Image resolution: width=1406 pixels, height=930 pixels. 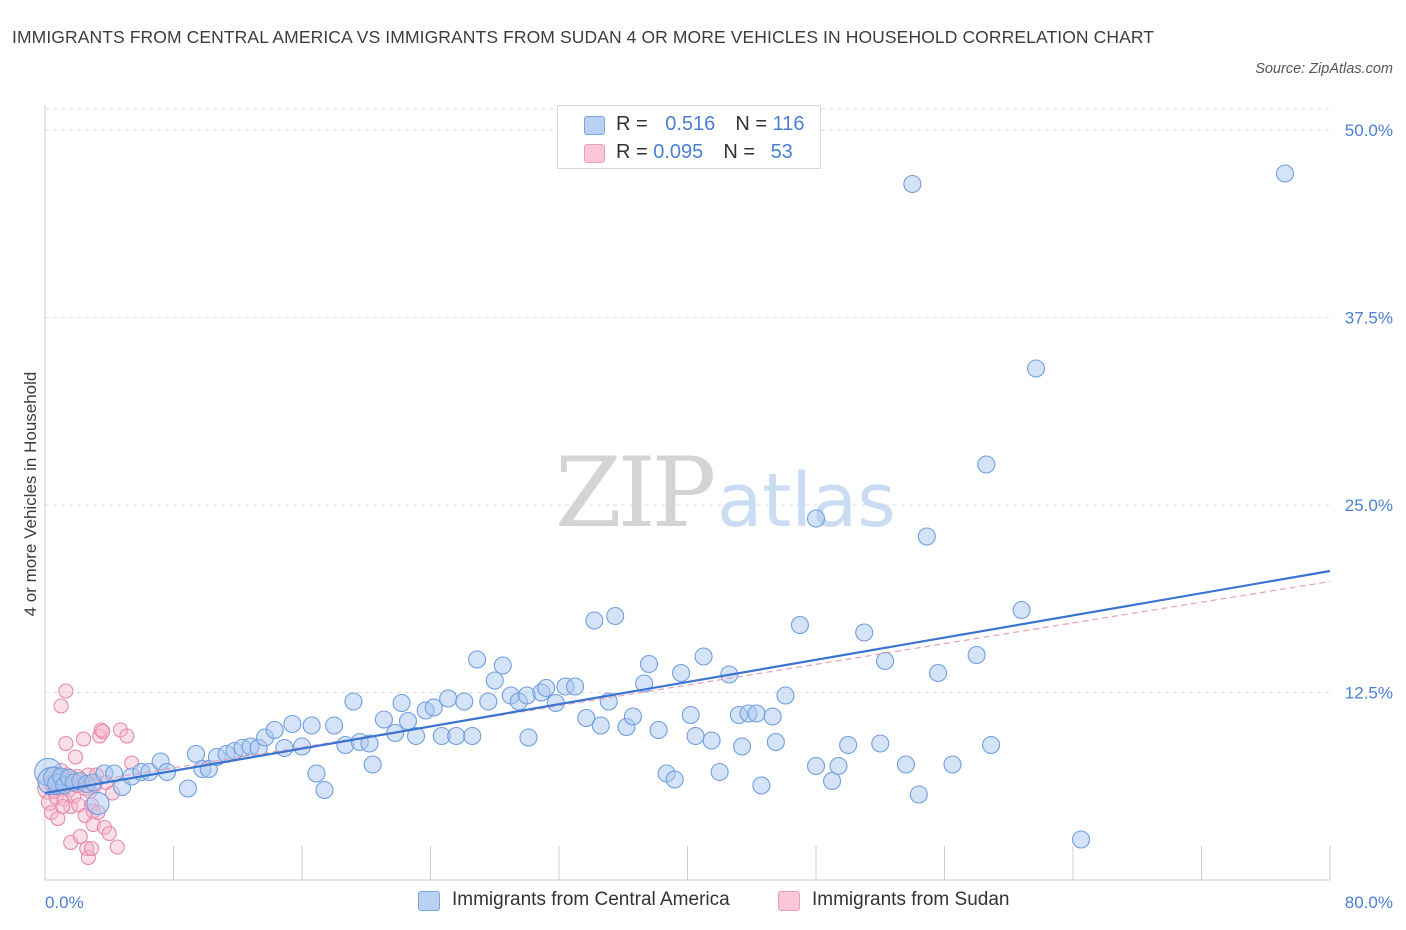 I want to click on y-tick-label: 50.0%, so click(x=1369, y=130).